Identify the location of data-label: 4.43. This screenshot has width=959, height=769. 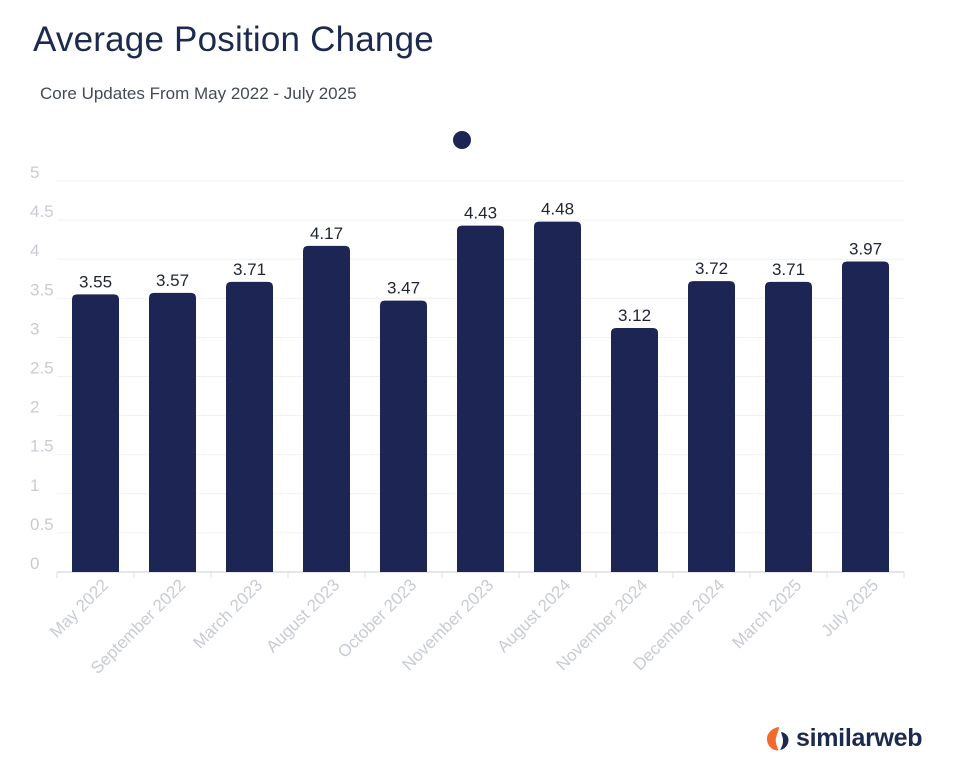
(480, 213).